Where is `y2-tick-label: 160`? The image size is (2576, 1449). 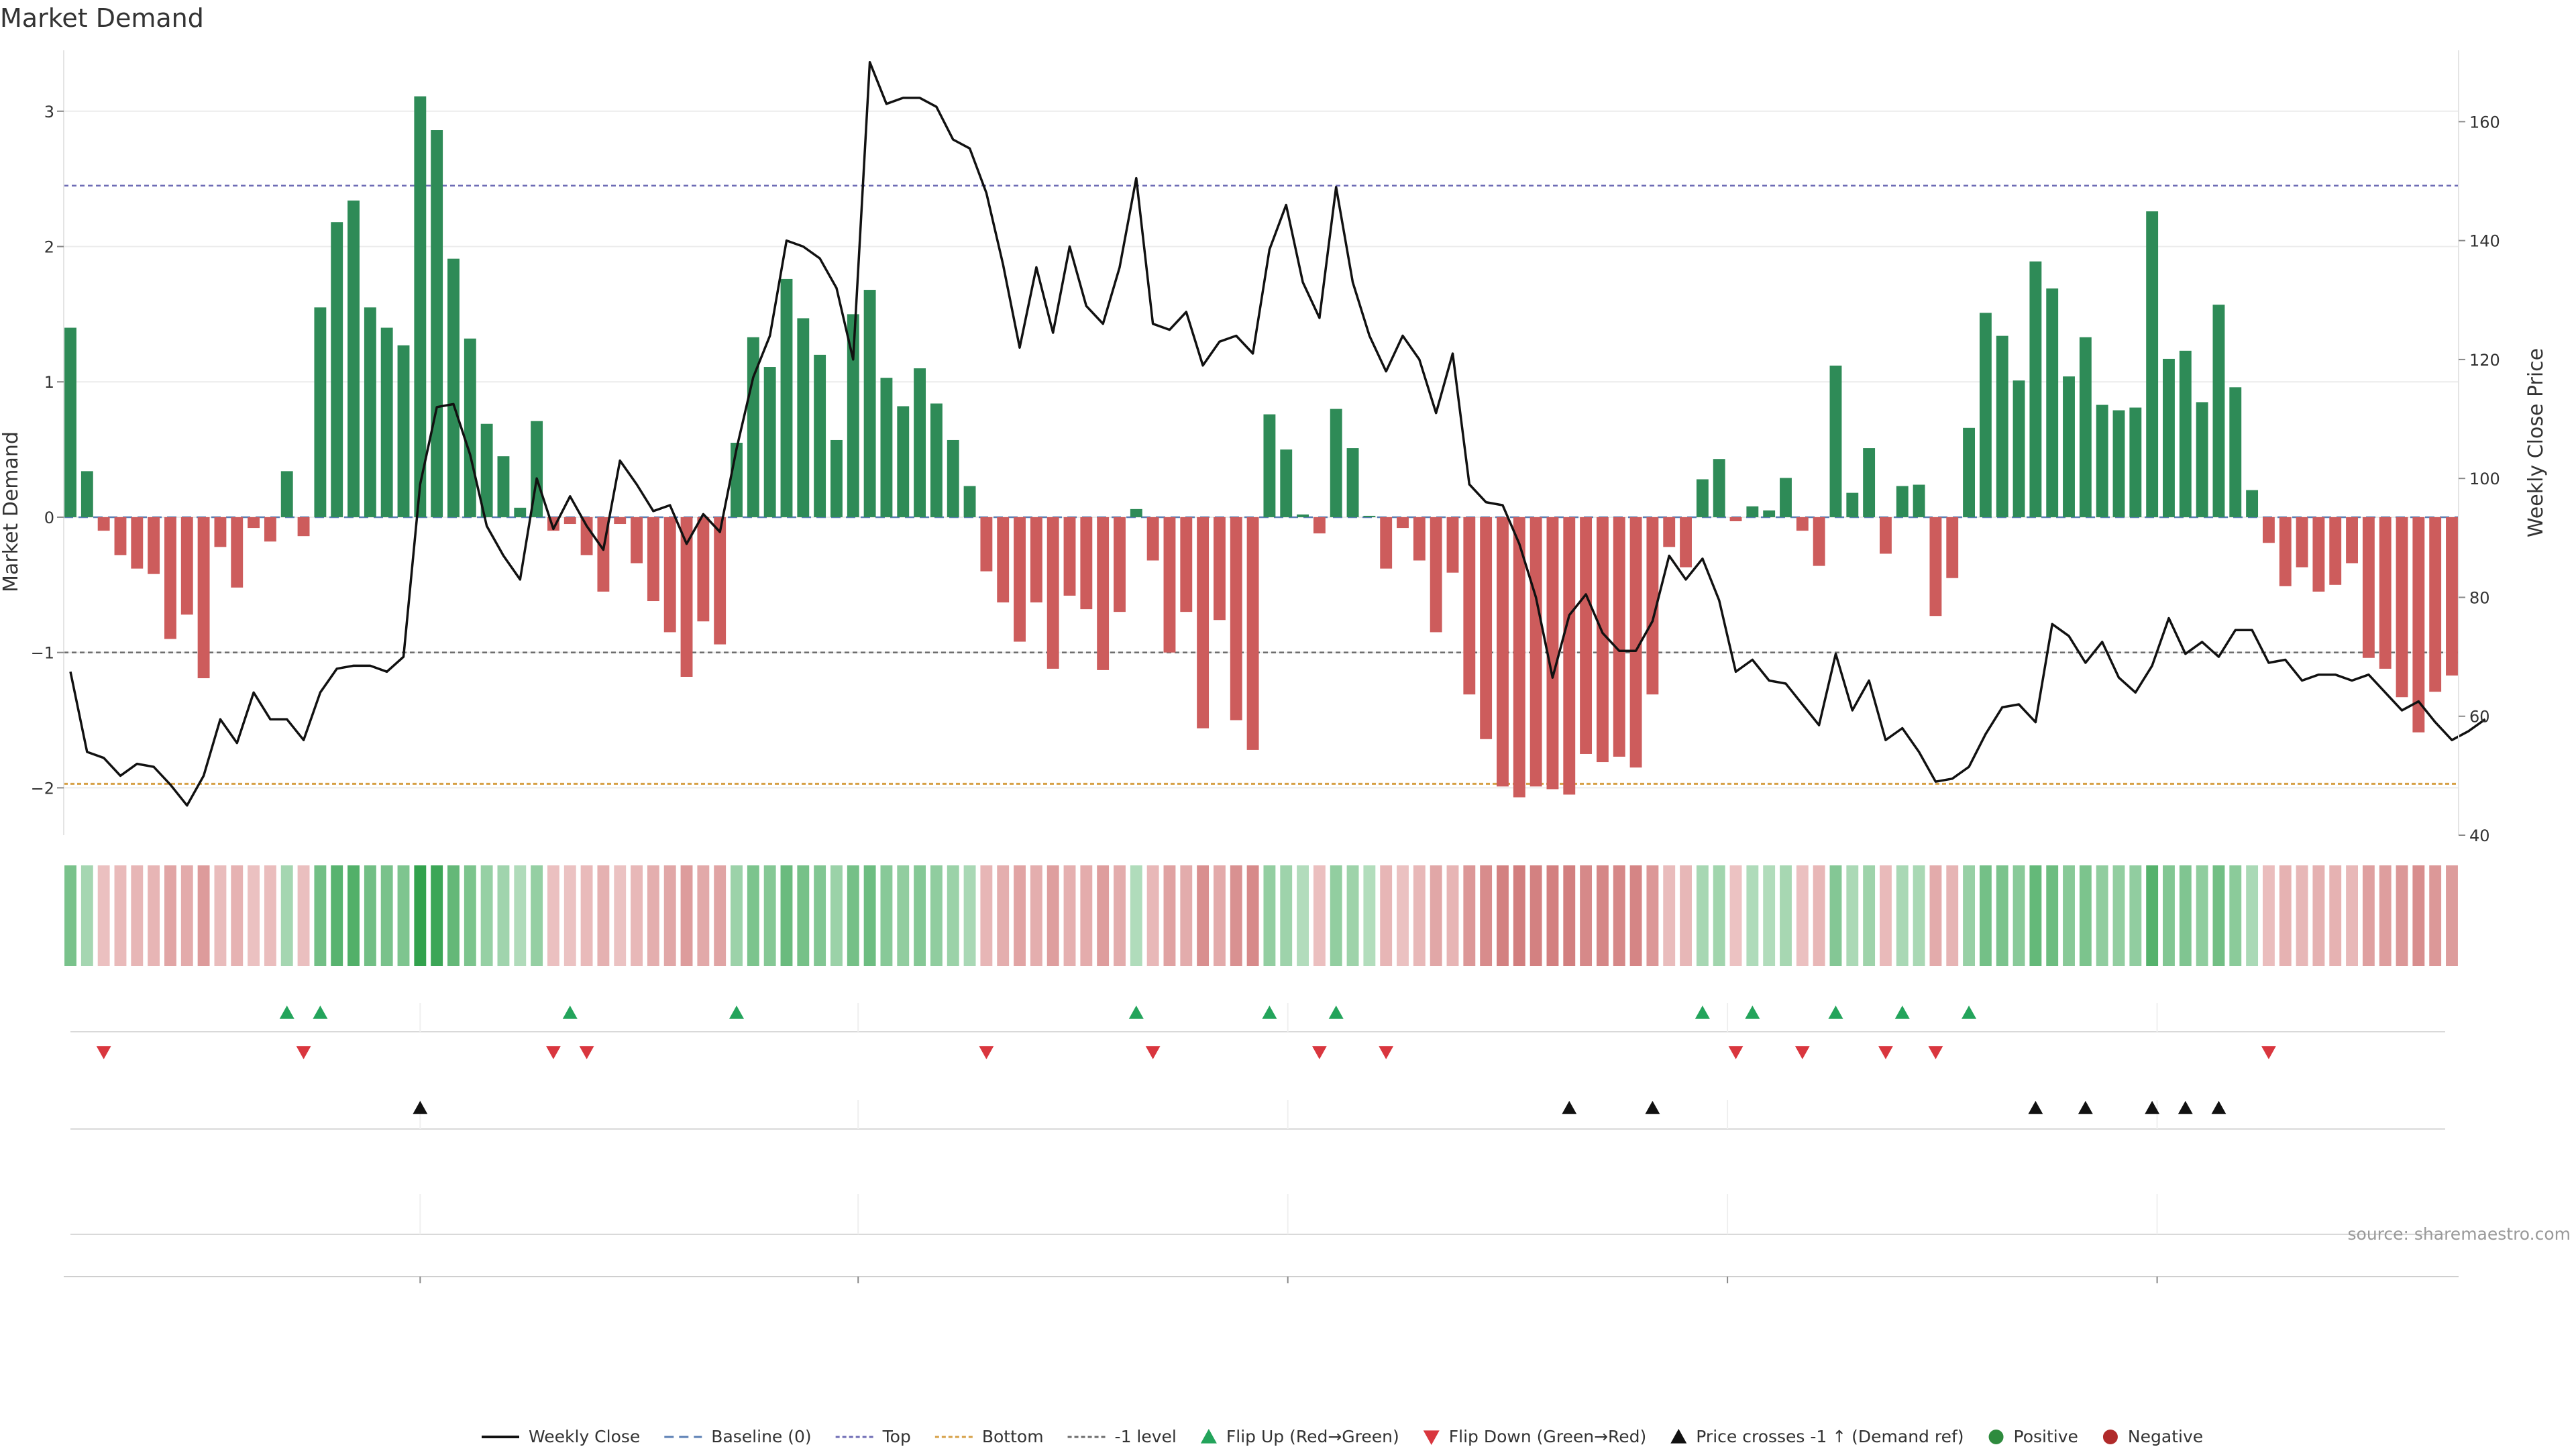
y2-tick-label: 160 is located at coordinates (2484, 122).